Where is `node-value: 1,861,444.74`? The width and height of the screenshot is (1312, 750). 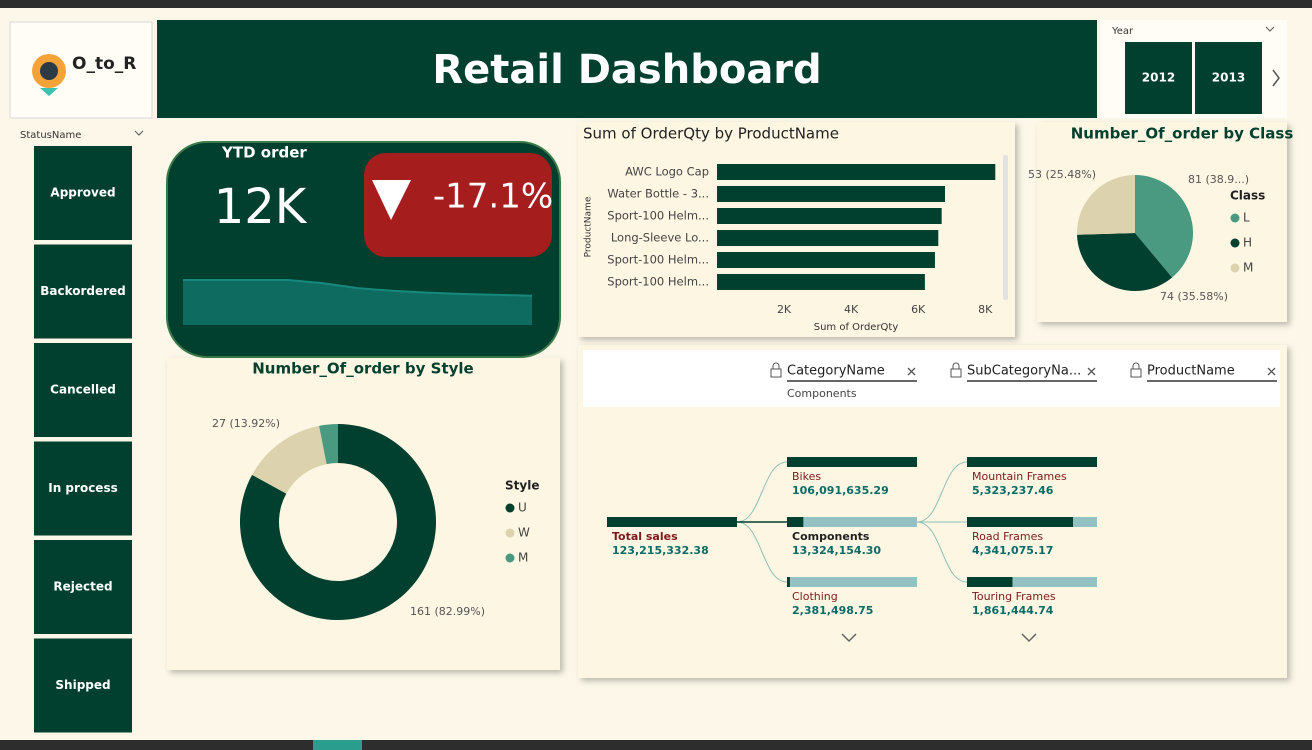 node-value: 1,861,444.74 is located at coordinates (1013, 610).